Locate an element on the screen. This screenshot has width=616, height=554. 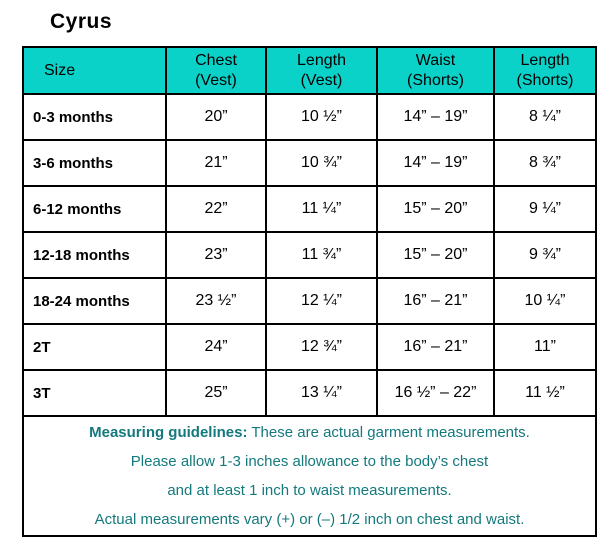
table-row: 12-18 months 23” 11 ¾” 15” – 20” 9 ¾” is located at coordinates (309, 255).